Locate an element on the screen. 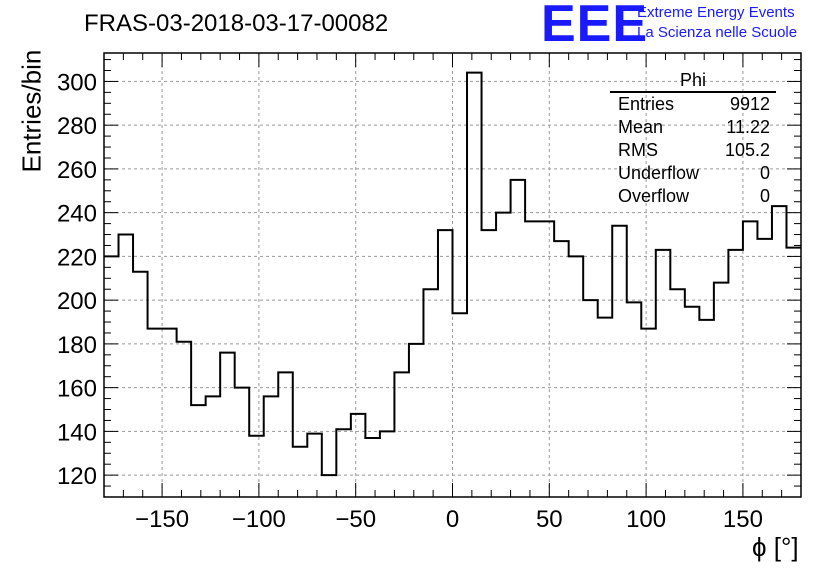 The image size is (836, 572). stats-row-underflow: Underflow 0 is located at coordinates (693, 173).